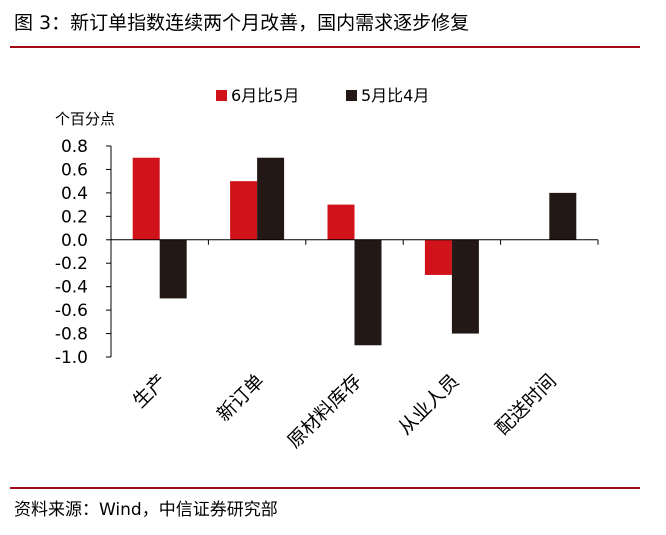 This screenshot has height=535, width=666. Describe the element at coordinates (526, 404) in the screenshot. I see `x-tick-label: 配送时间` at that location.